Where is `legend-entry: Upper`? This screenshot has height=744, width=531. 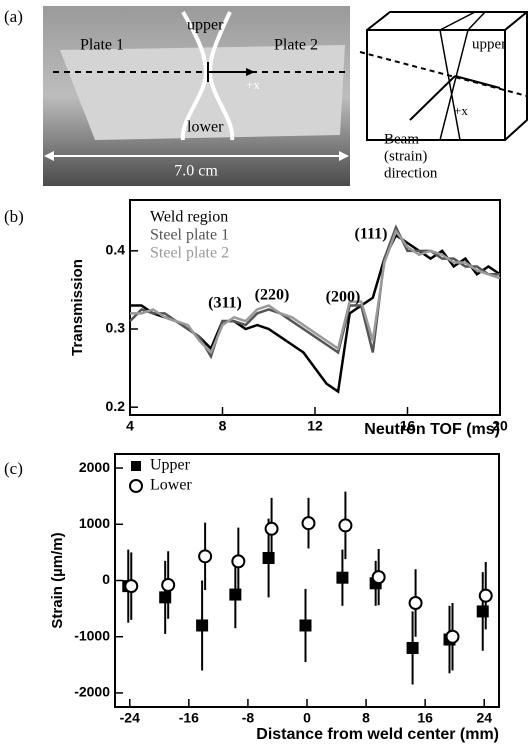 legend-entry: Upper is located at coordinates (170, 465).